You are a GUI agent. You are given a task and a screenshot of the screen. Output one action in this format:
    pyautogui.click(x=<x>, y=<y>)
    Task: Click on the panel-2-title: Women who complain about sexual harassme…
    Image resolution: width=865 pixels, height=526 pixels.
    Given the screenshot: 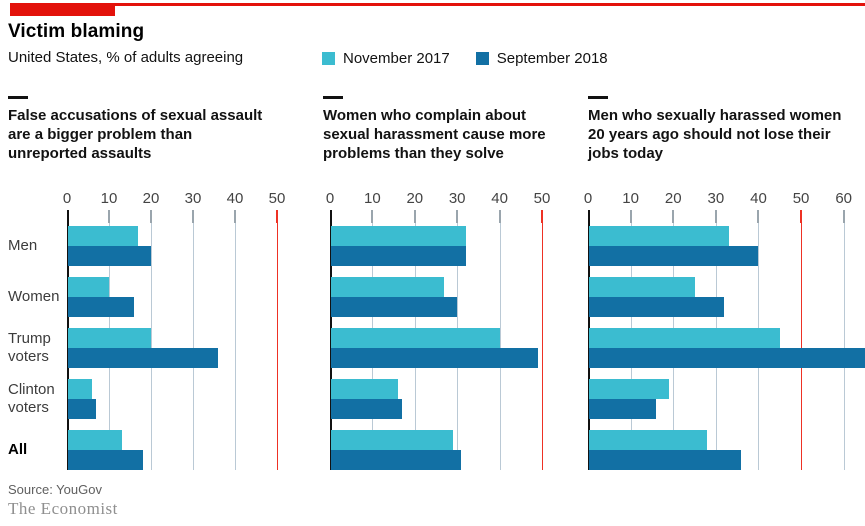 What is the action you would take?
    pyautogui.click(x=442, y=129)
    